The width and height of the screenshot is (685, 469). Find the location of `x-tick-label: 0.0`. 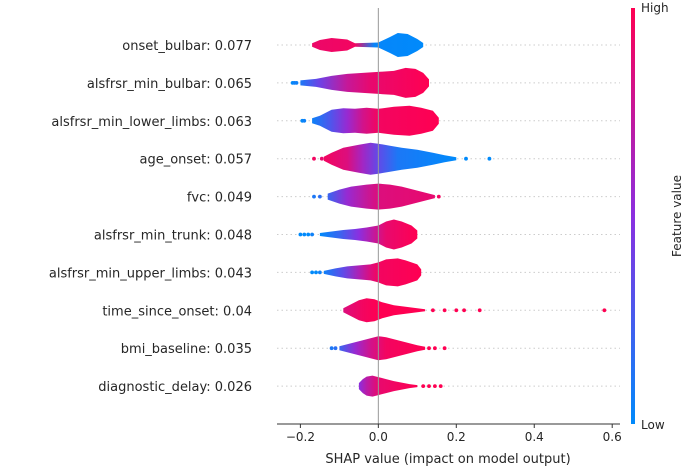

x-tick-label: 0.0 is located at coordinates (378, 437).